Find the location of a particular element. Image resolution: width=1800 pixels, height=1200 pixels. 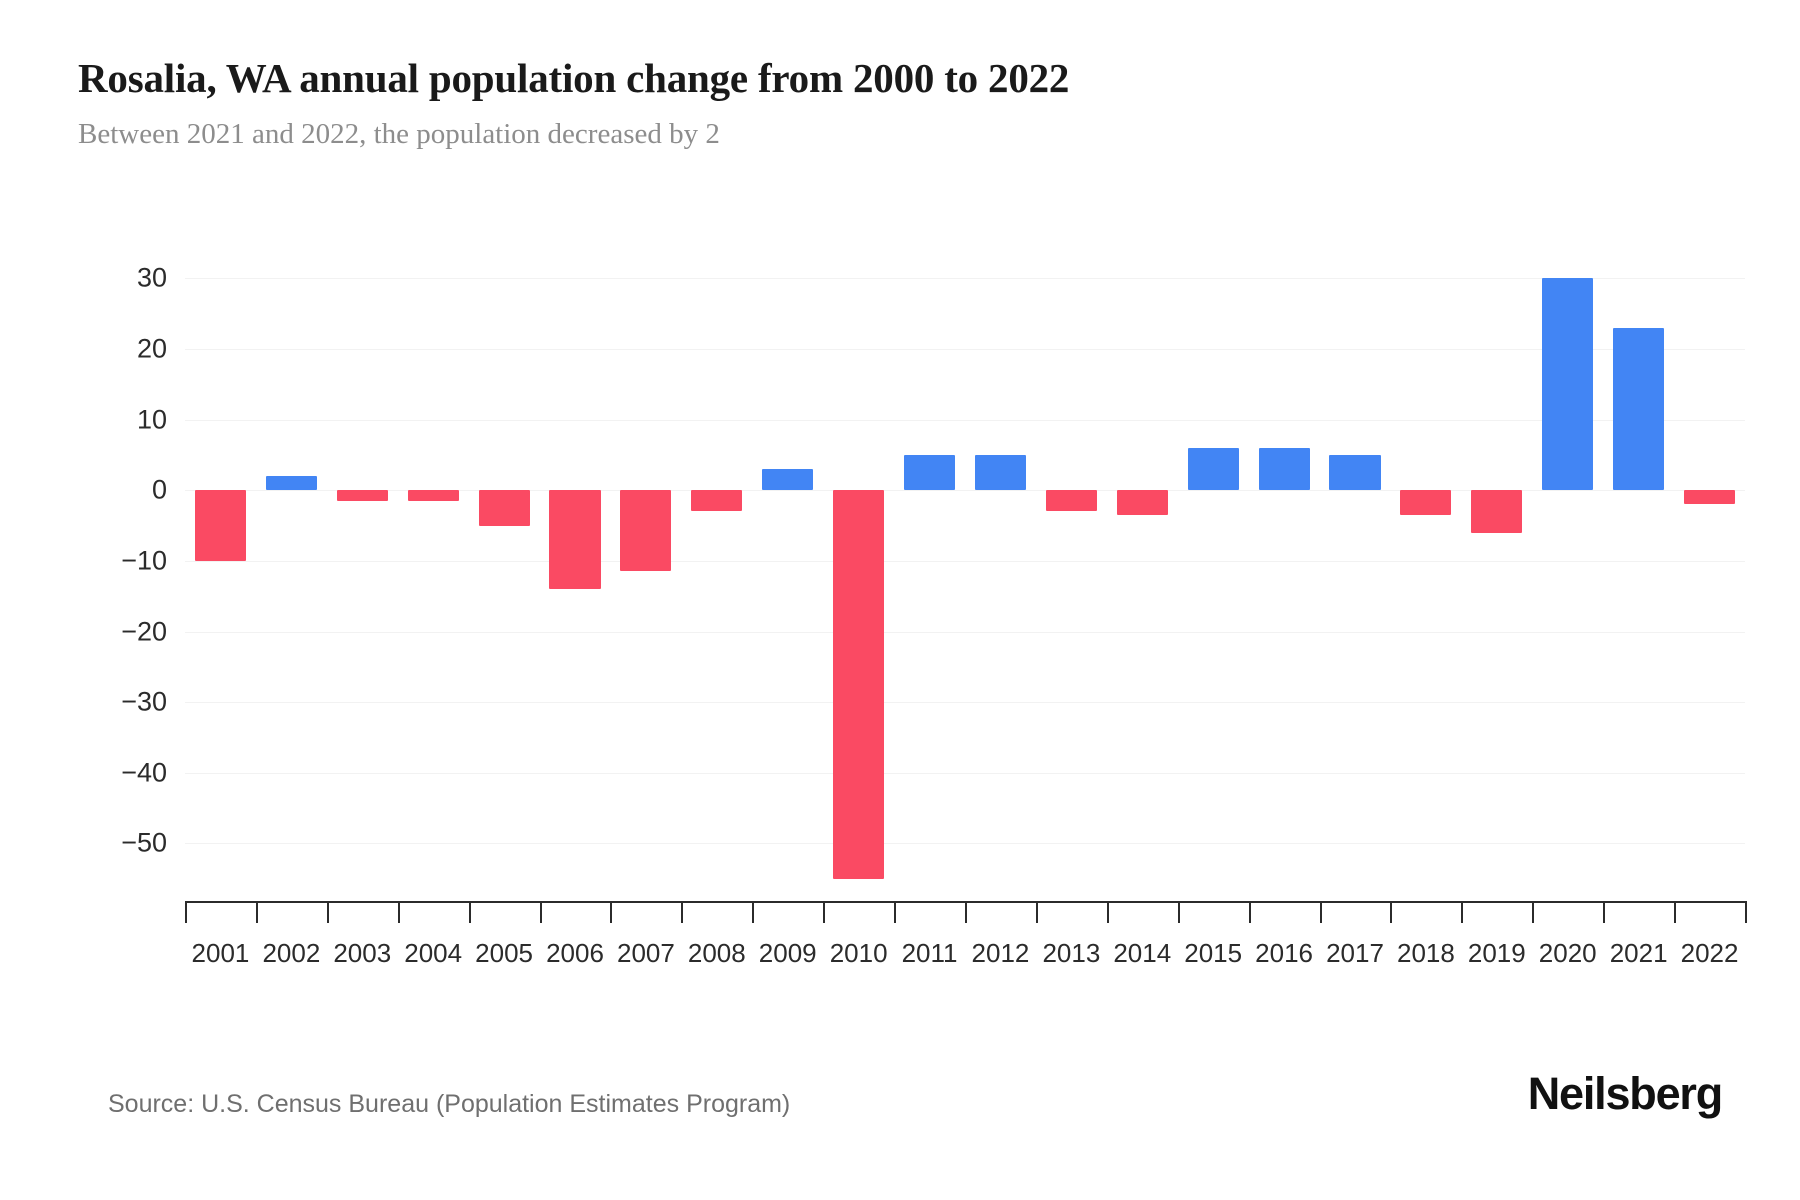

bar-2017 is located at coordinates (1355, 472).